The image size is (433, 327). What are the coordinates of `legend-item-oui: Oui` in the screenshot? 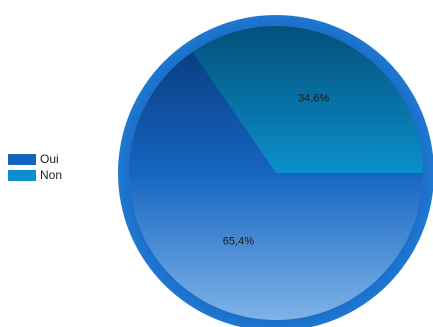 It's located at (35, 159).